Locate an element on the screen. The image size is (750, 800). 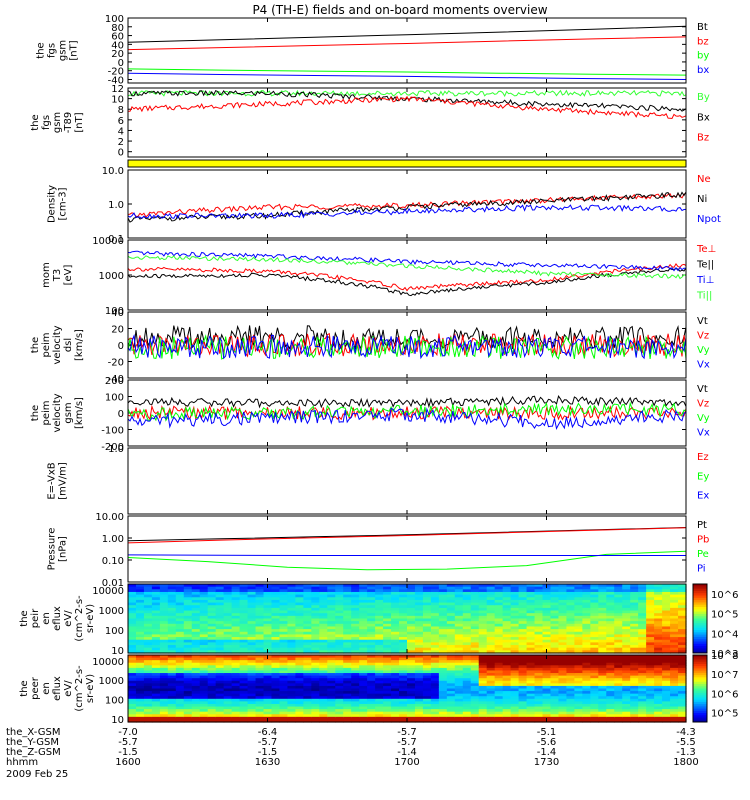
y-axis-label: sr-eV) is located at coordinates (90, 688).